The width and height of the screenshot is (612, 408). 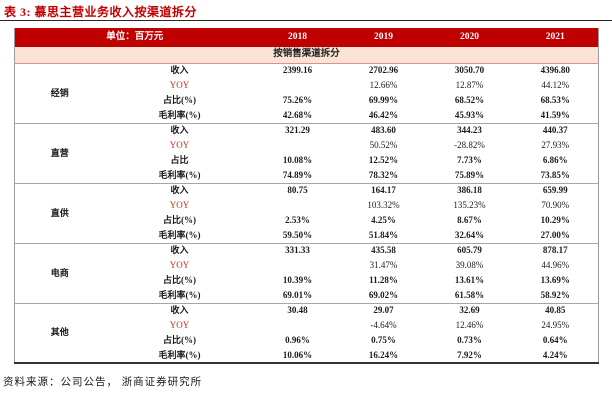 I want to click on value-cell: 12.66%, so click(x=383, y=85).